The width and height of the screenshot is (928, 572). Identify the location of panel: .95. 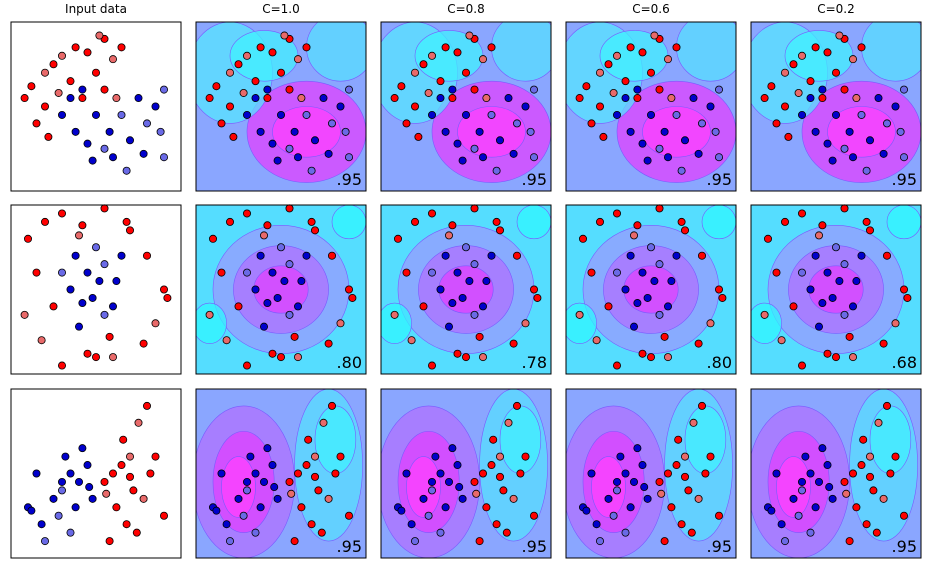
(464, 473).